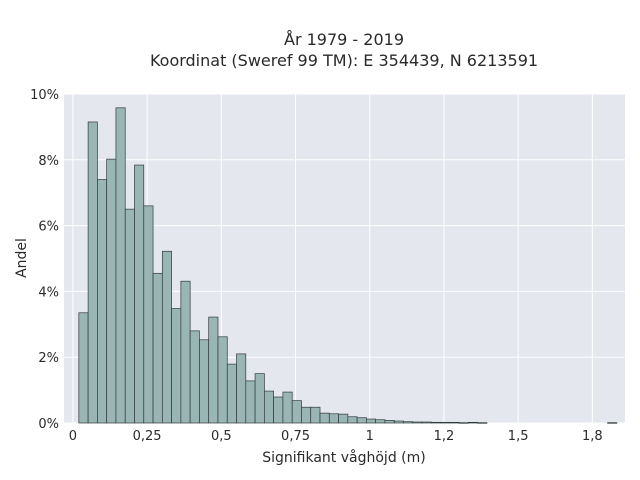 The height and width of the screenshot is (480, 640). I want to click on x-tick-label: 0,5, so click(221, 436).